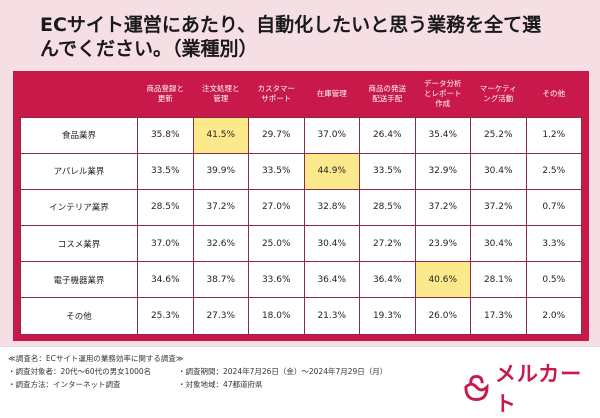 Image resolution: width=600 pixels, height=418 pixels. I want to click on value-cell: 0.5%, so click(553, 280).